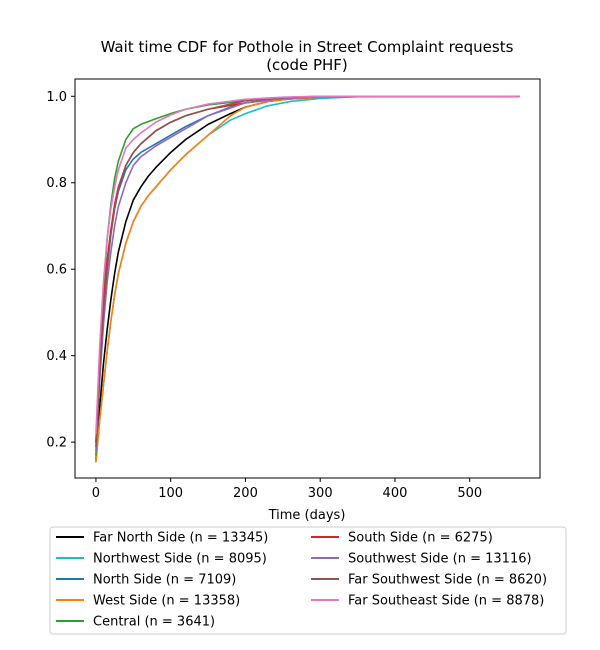 This screenshot has width=600, height=650. What do you see at coordinates (307, 515) in the screenshot?
I see `x-axis-label: Time (days)` at bounding box center [307, 515].